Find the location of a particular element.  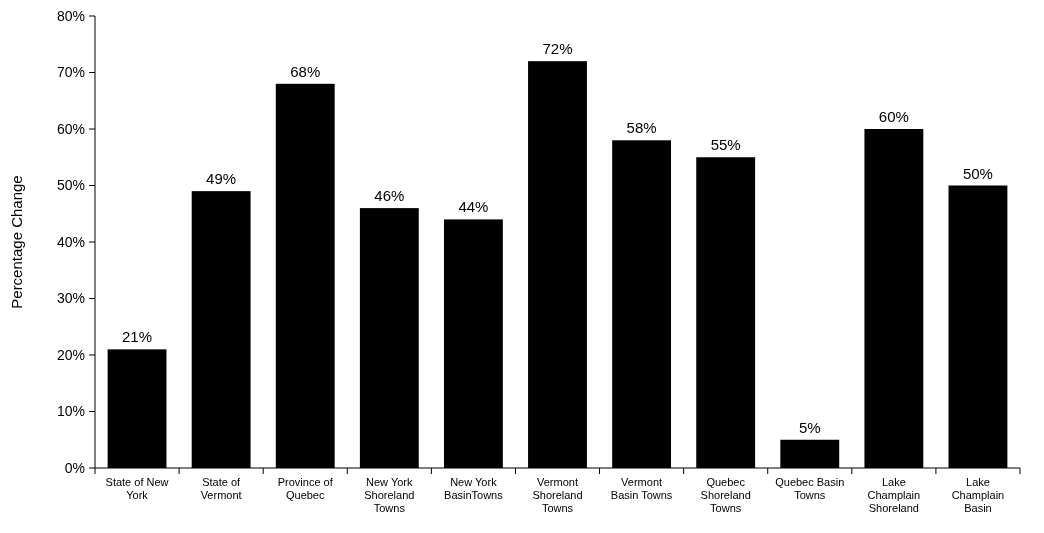

y-axis-title: Percentage Change is located at coordinates (16, 242).